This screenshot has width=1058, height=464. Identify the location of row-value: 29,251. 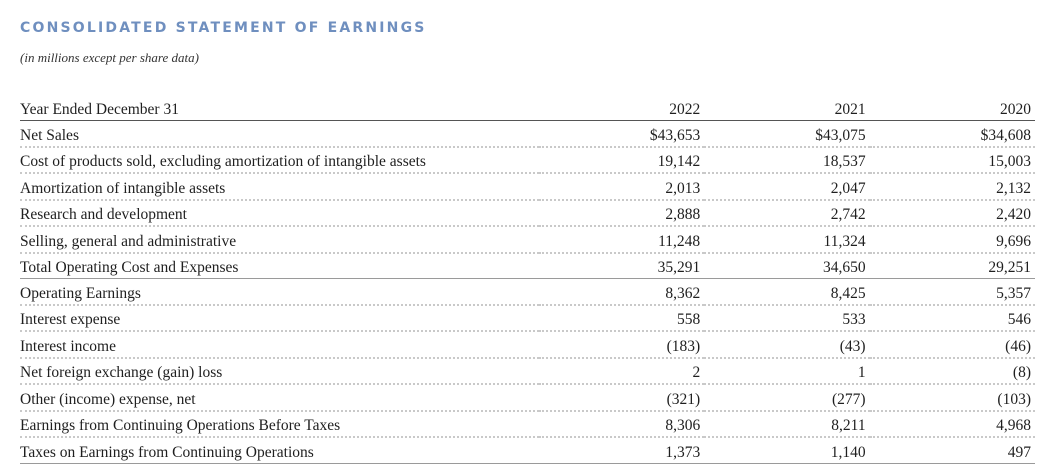
(952, 265).